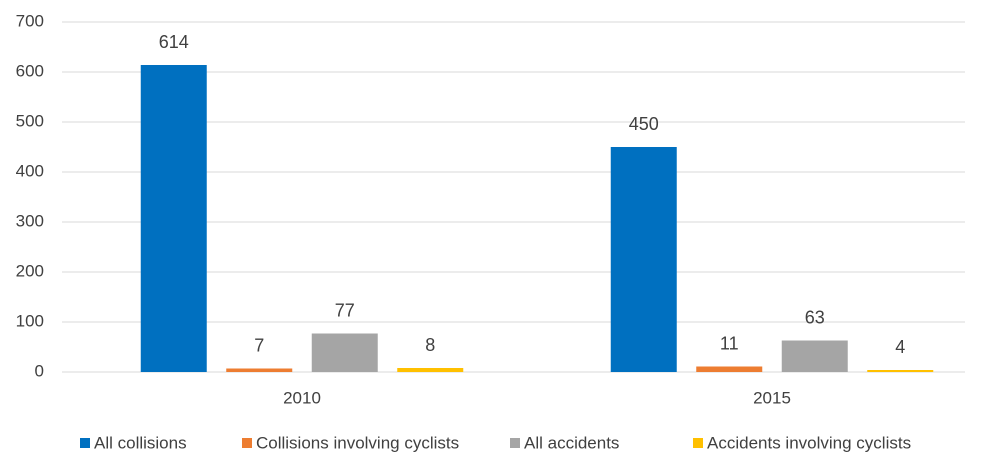  What do you see at coordinates (900, 347) in the screenshot?
I see `data-label: 4` at bounding box center [900, 347].